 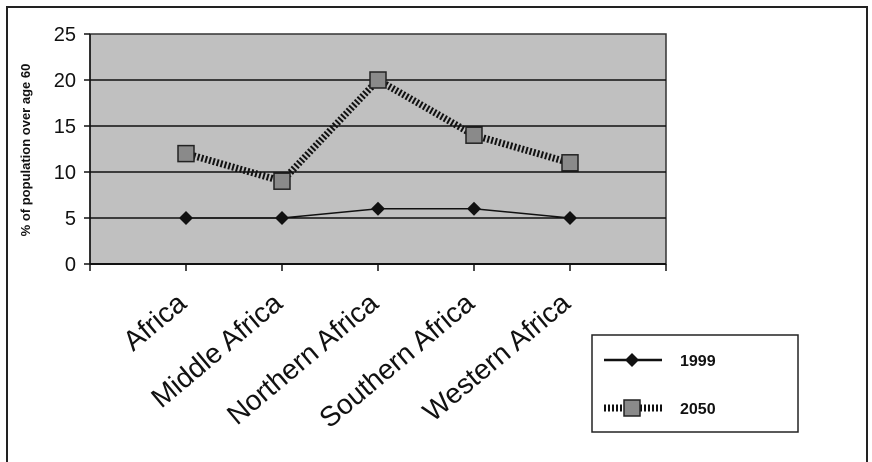 I want to click on y-tick-label: 15, so click(x=65, y=127).